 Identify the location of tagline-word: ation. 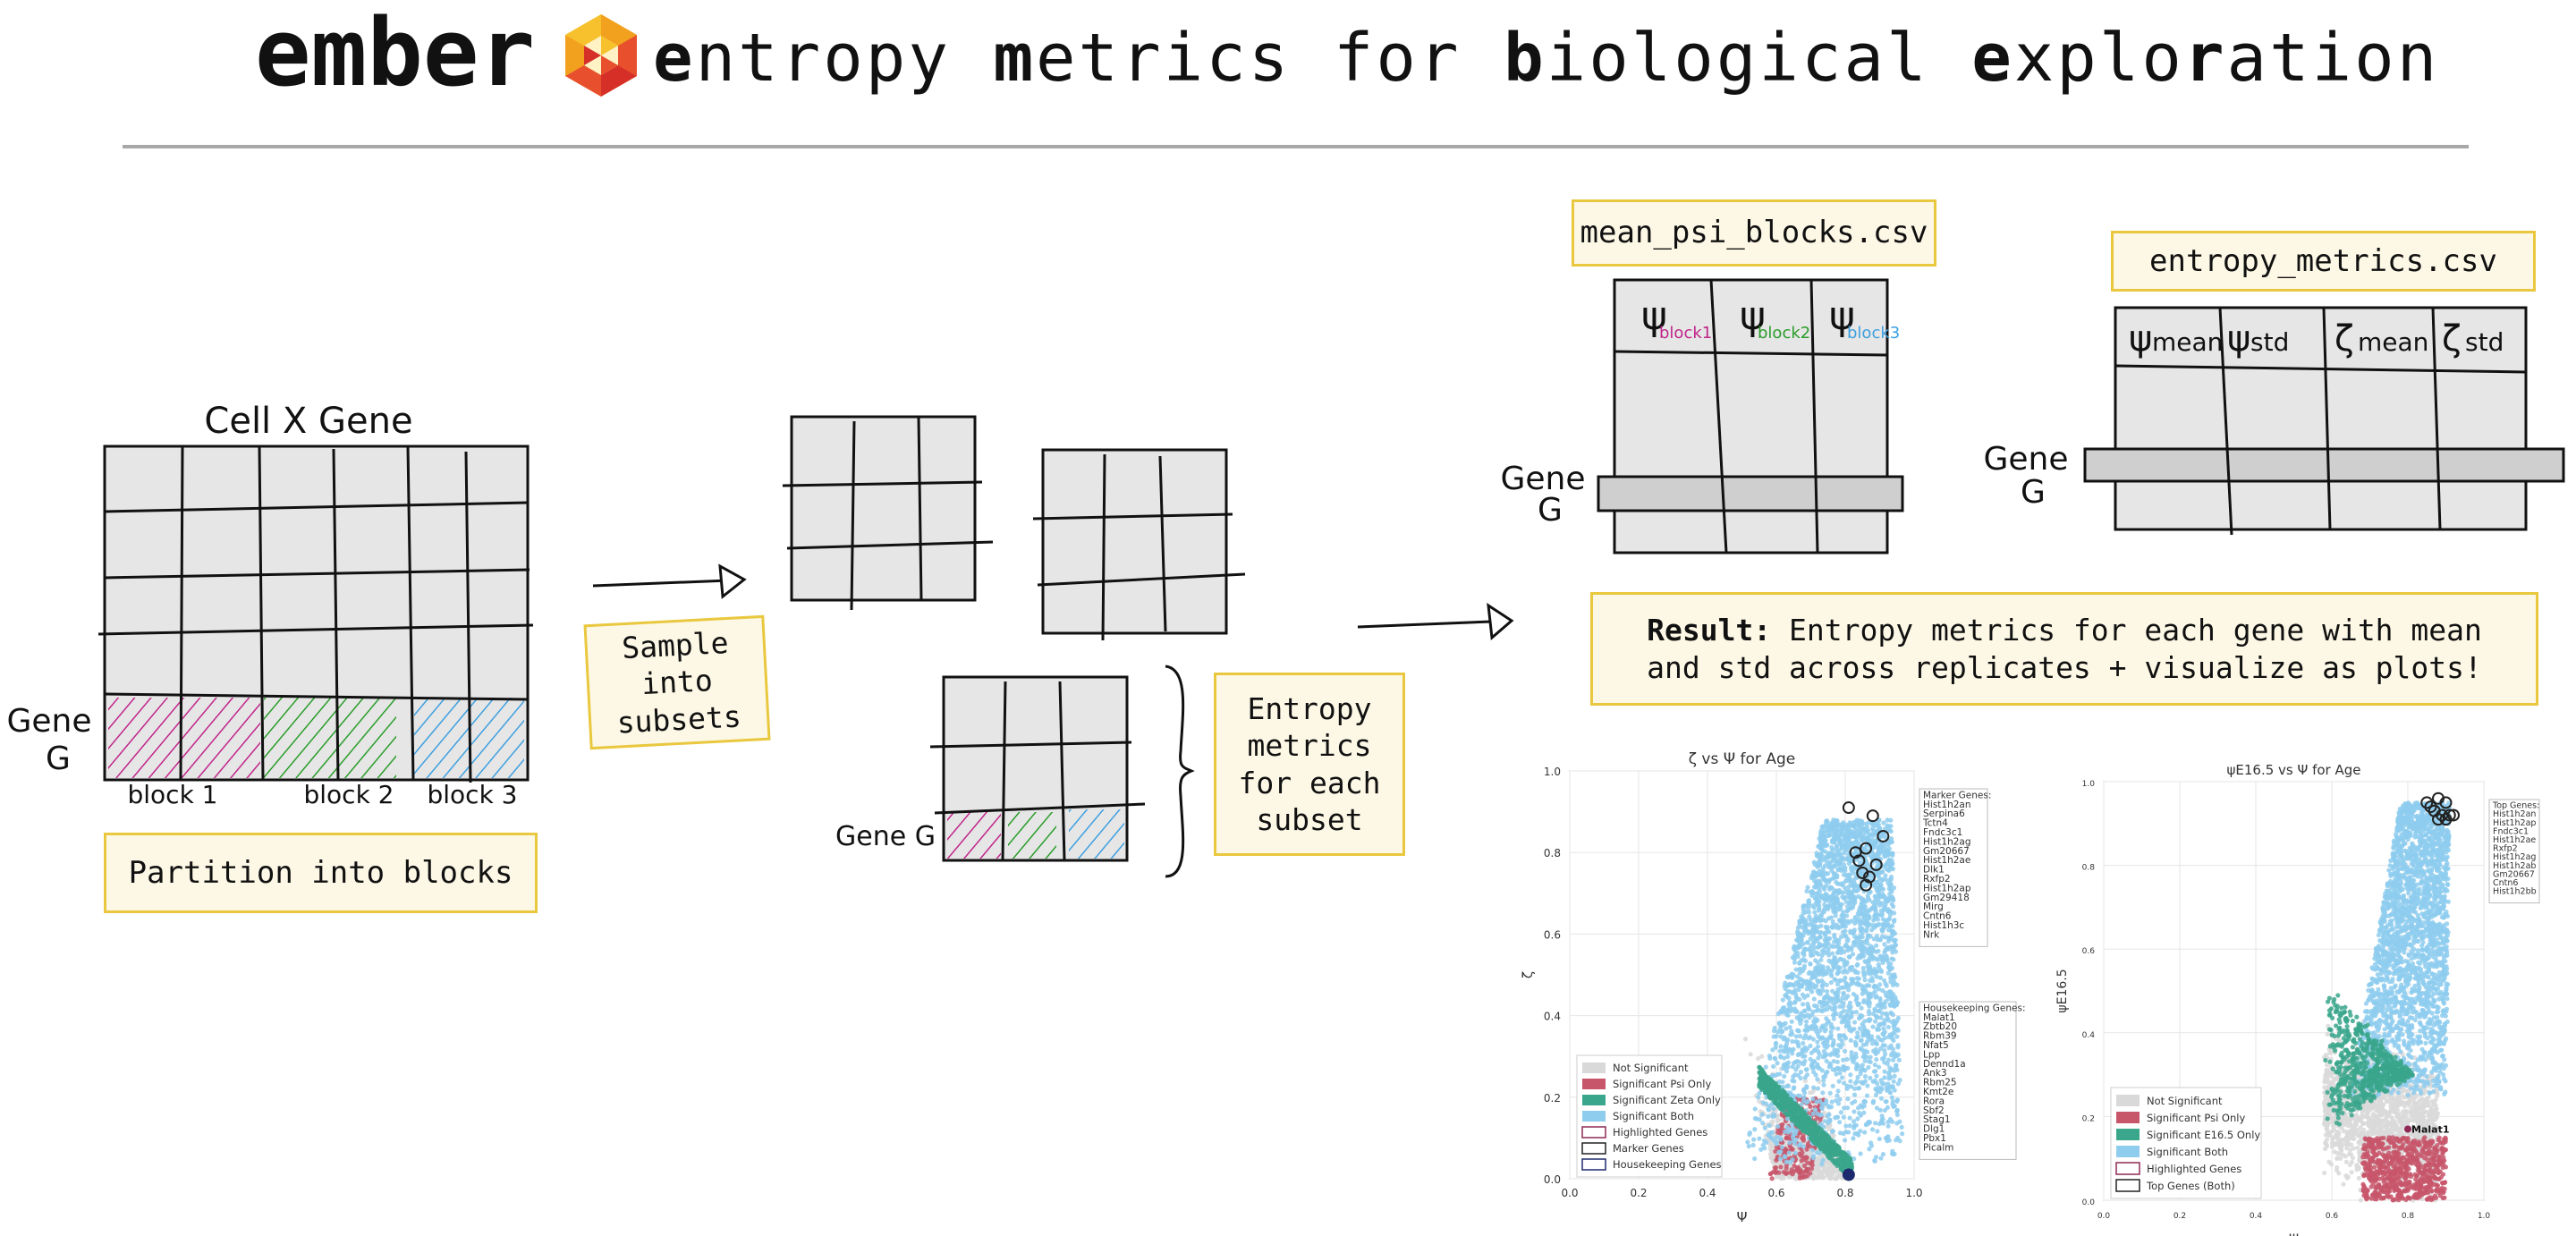
(2333, 59).